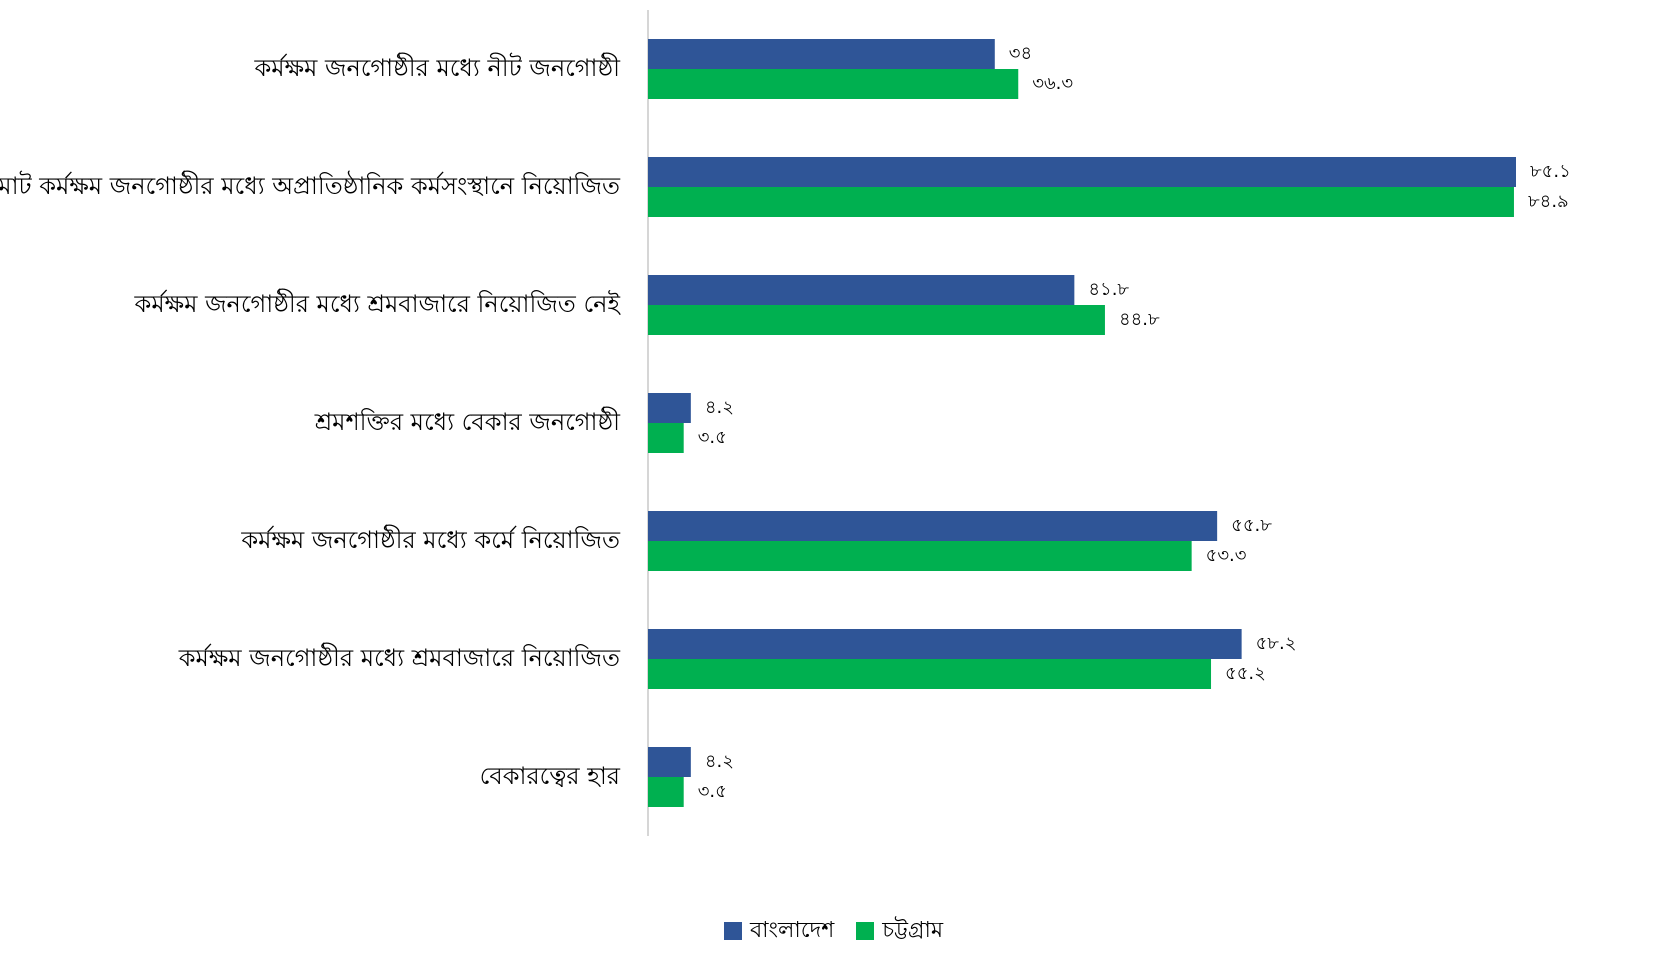 The height and width of the screenshot is (956, 1667). What do you see at coordinates (792, 930) in the screenshot?
I see `legend-label-bangladesh: বাংলাদেশ` at bounding box center [792, 930].